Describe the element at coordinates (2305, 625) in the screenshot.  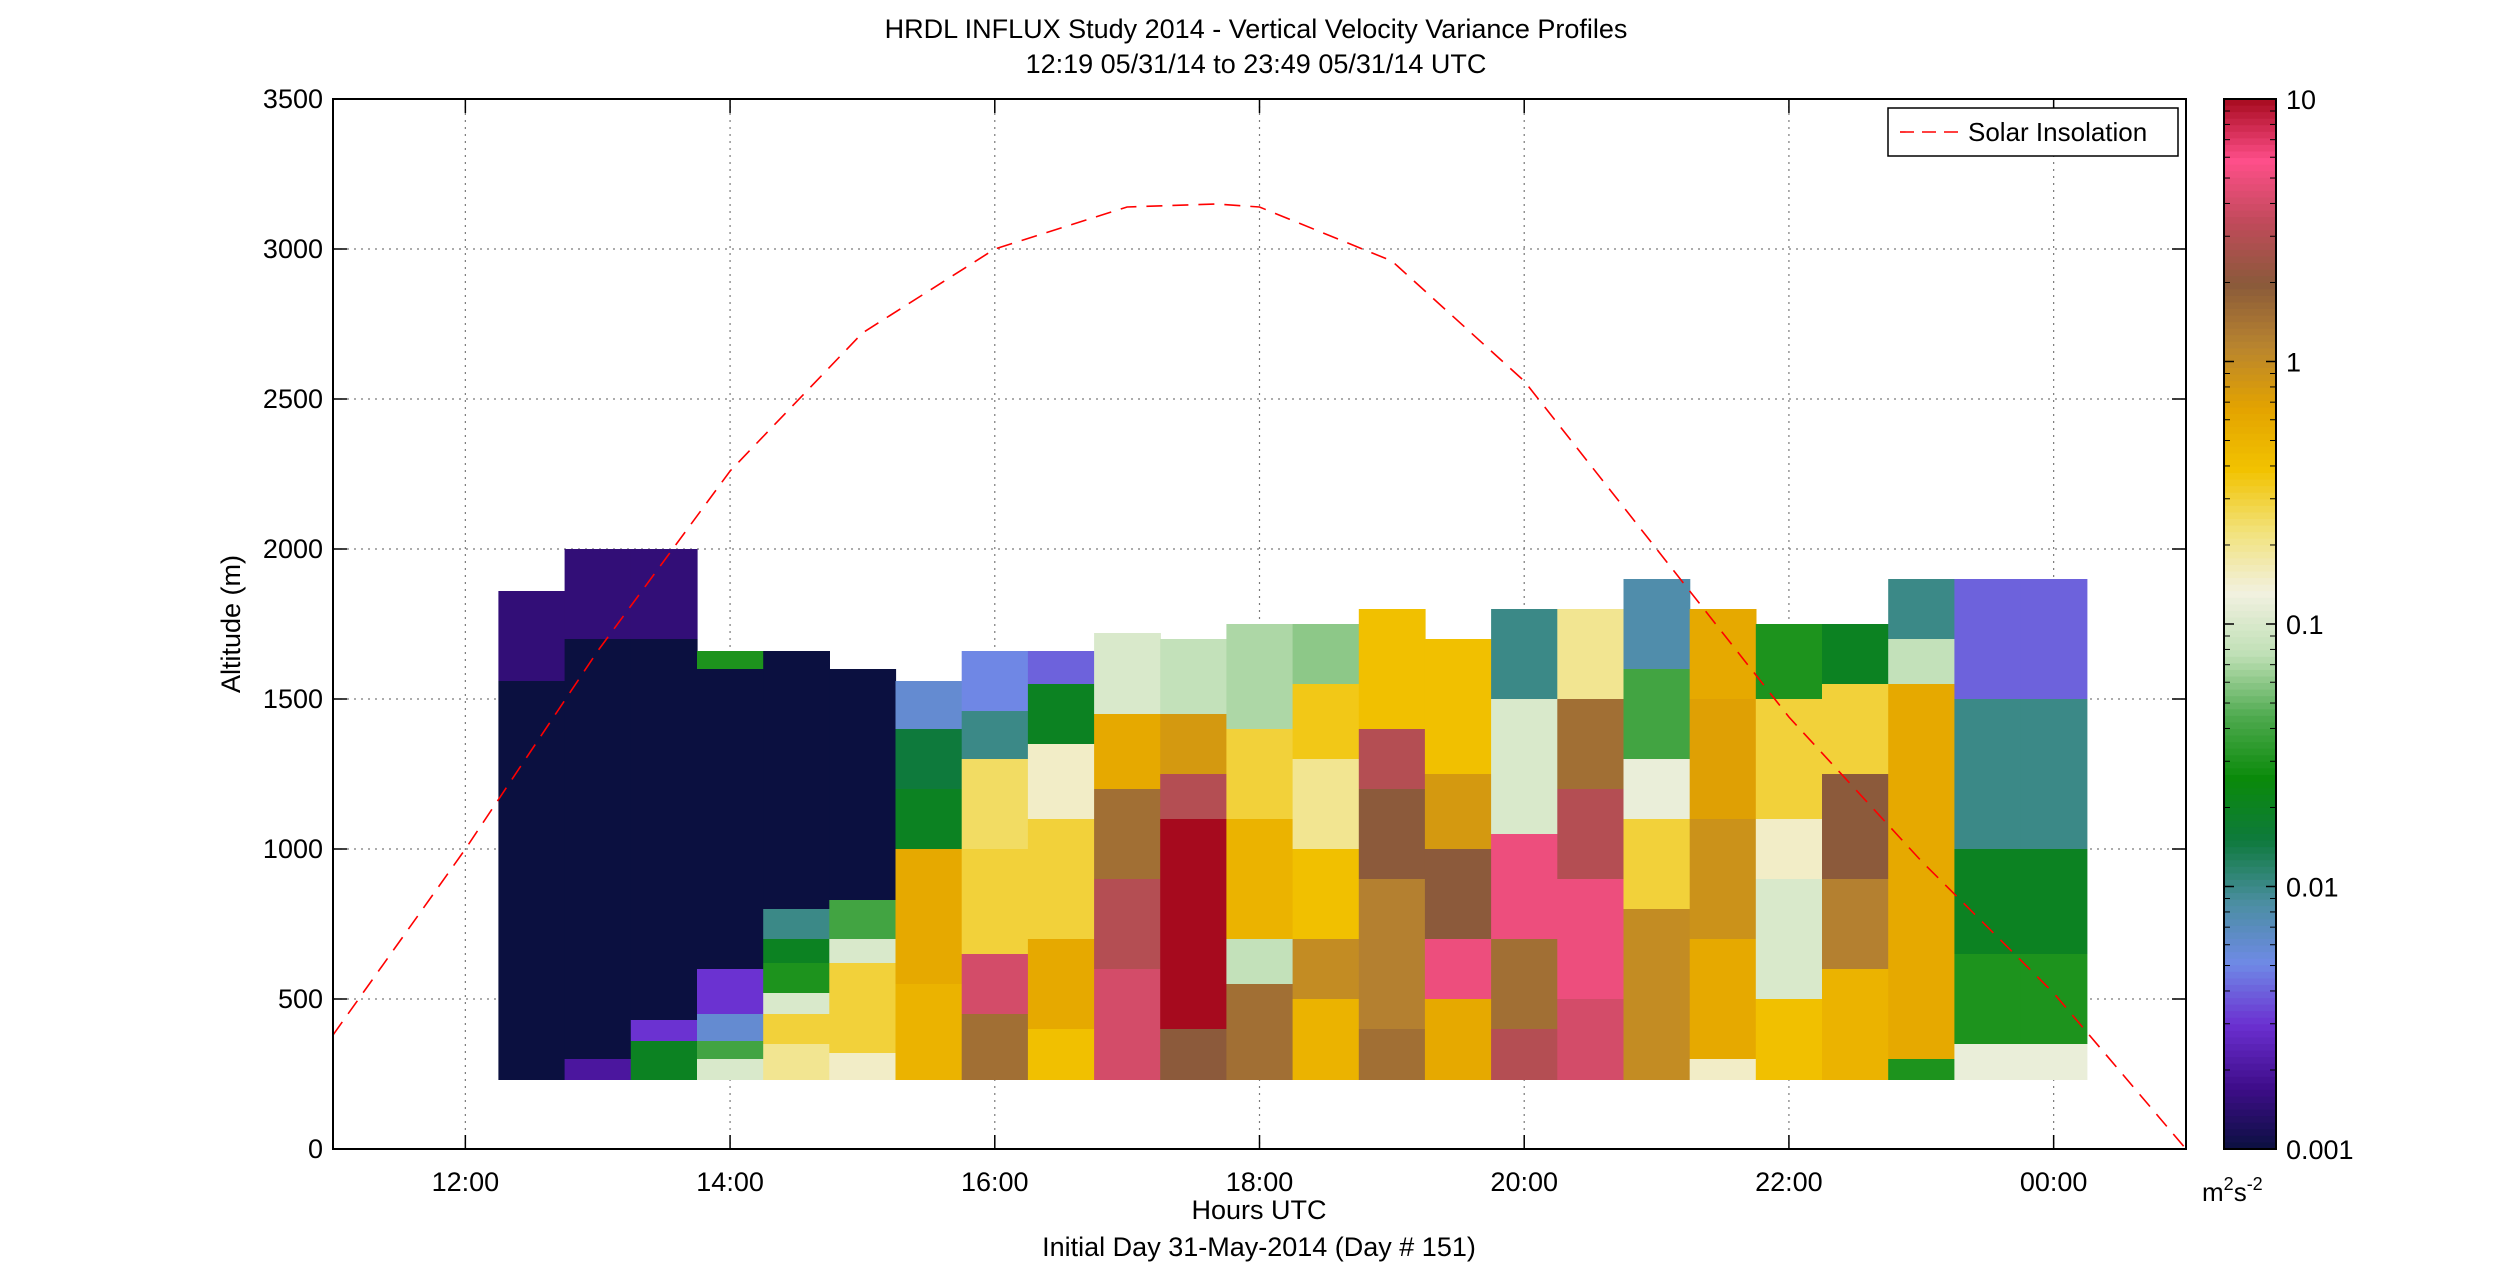
I see `colorbar-tick-label: 0.1` at that location.